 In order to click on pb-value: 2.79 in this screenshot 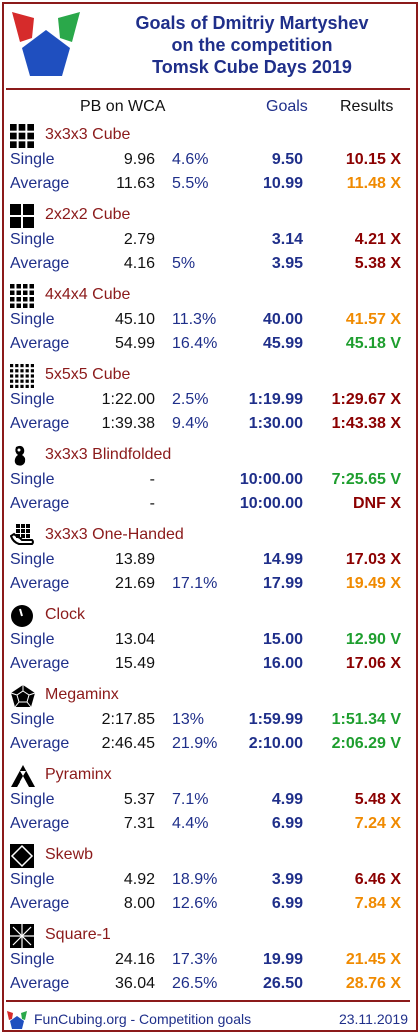, I will do `click(139, 239)`.